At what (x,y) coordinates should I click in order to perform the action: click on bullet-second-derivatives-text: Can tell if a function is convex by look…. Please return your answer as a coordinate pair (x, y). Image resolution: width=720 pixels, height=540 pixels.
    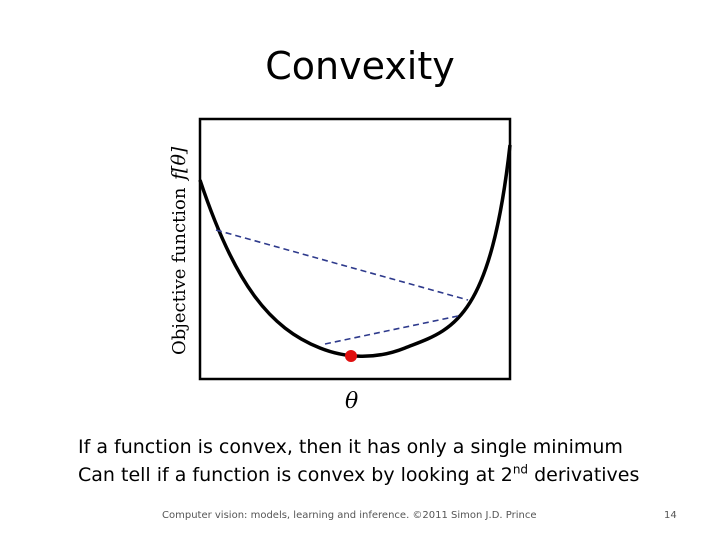
    Looking at the image, I should click on (295, 475).